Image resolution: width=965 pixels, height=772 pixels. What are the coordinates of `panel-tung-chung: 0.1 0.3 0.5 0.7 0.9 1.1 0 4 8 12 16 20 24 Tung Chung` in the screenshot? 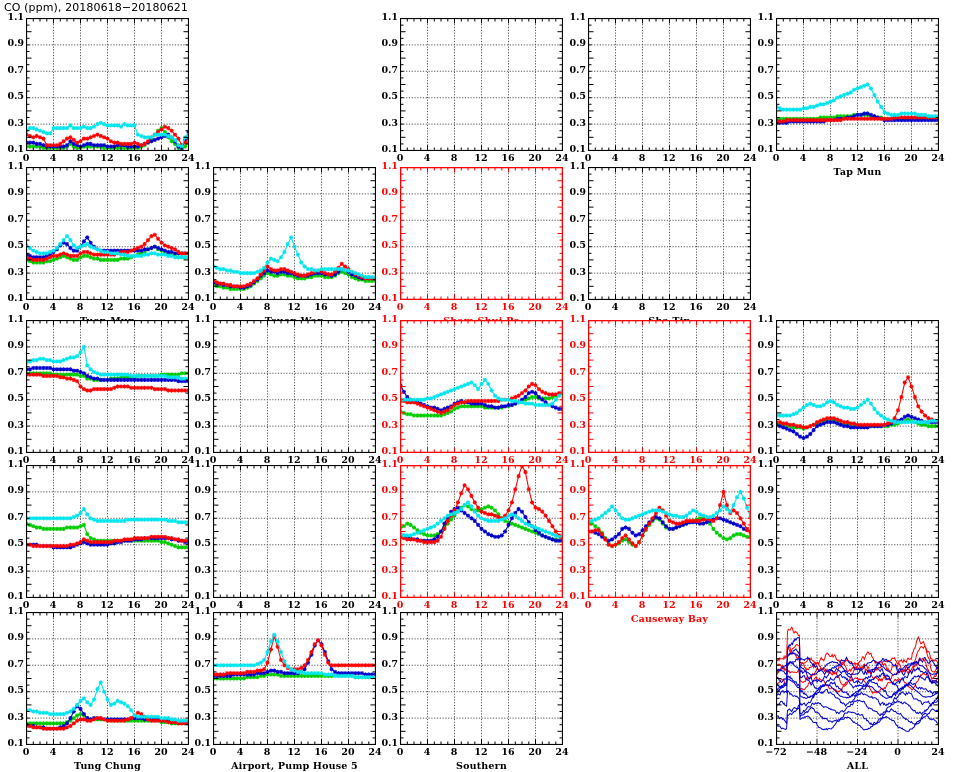 It's located at (100, 689).